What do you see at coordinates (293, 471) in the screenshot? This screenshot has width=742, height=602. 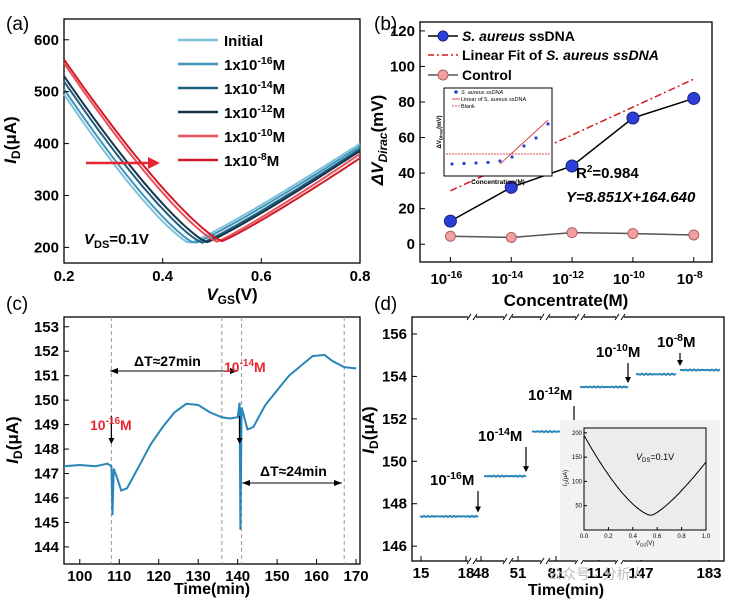 I see `dt2-label: ΔT≈24min` at bounding box center [293, 471].